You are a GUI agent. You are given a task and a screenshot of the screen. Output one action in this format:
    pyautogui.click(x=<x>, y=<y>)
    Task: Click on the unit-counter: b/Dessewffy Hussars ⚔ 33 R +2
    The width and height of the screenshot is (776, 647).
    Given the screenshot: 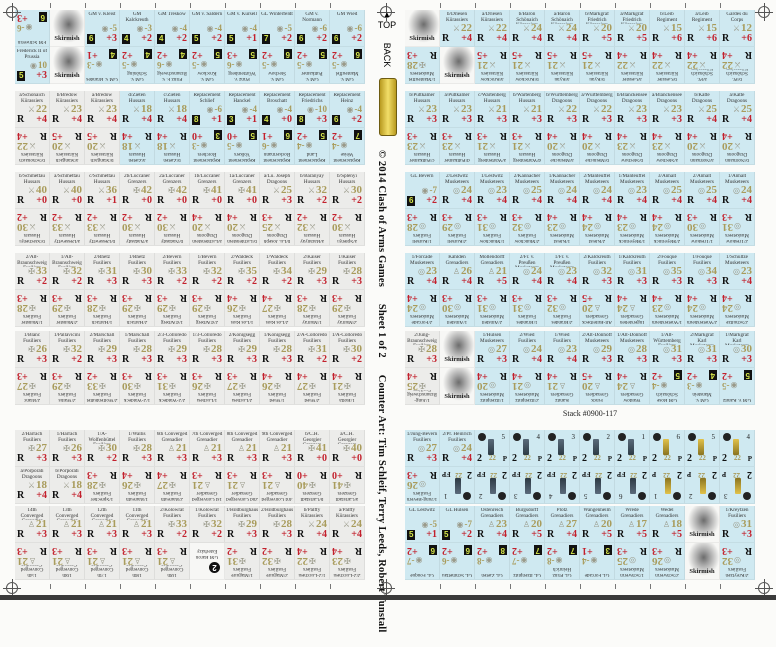 What is the action you would take?
    pyautogui.click(x=102, y=227)
    